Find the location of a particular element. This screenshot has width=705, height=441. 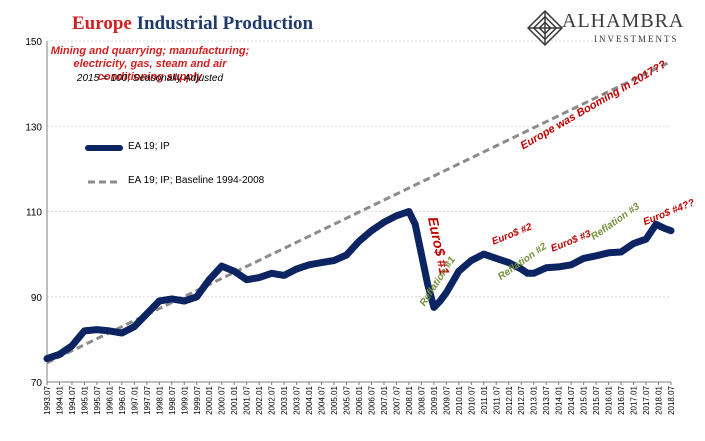

y-tick-label: 130 is located at coordinates (33, 127).